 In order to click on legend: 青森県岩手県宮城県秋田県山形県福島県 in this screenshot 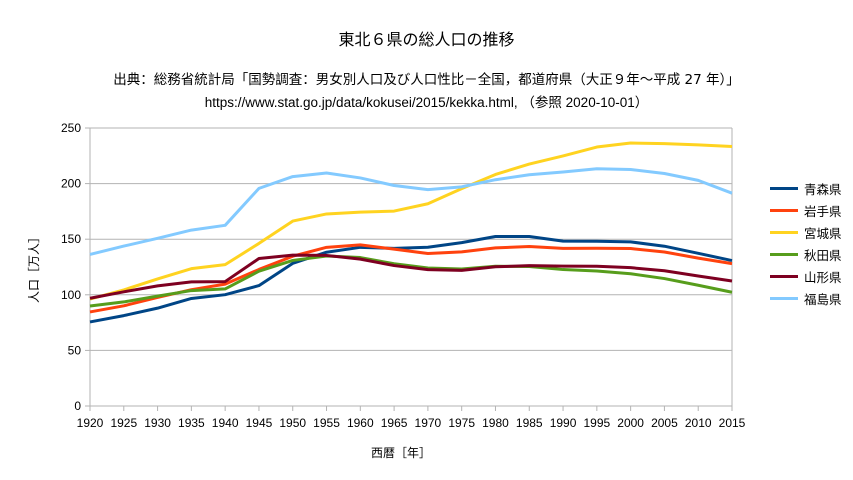, I will do `click(806, 243)`.